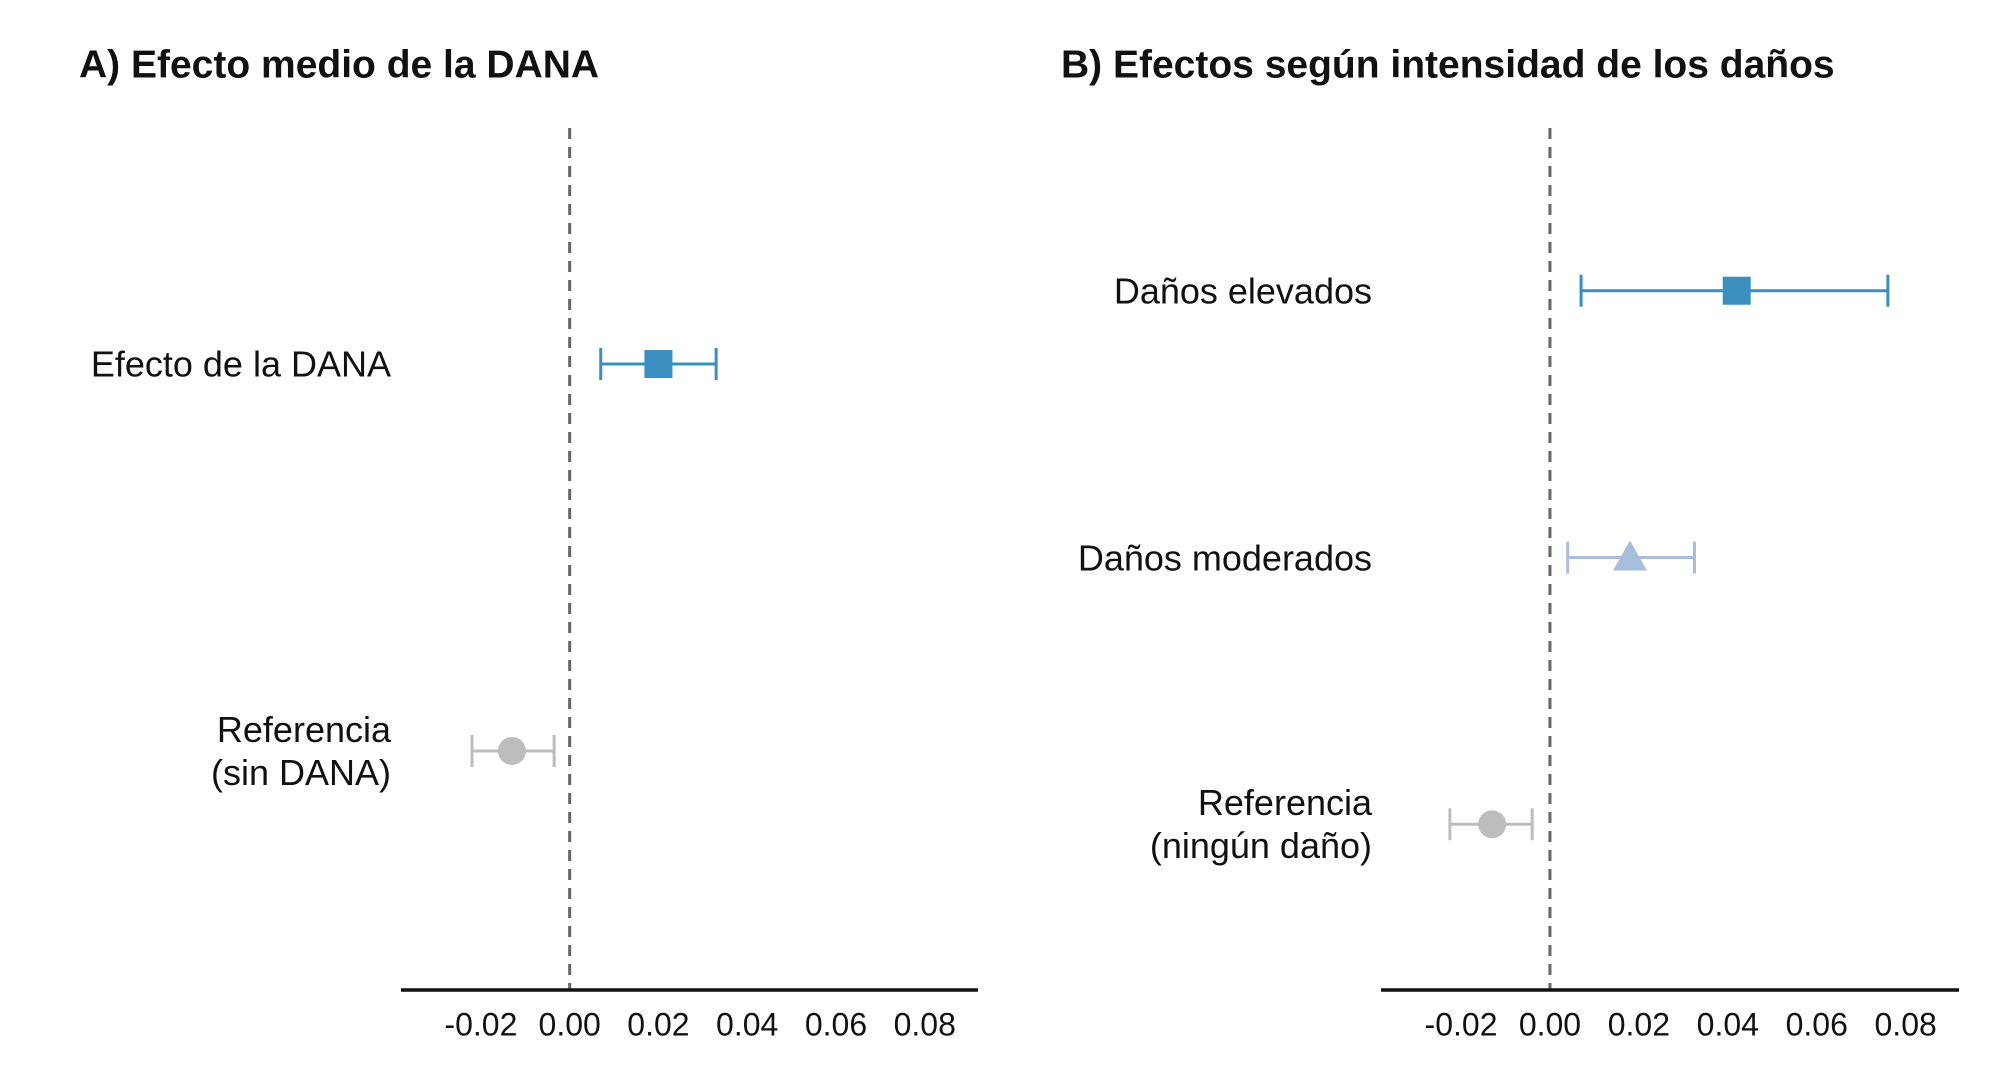  What do you see at coordinates (1224, 557) in the screenshot?
I see `category-label: Daños moderados` at bounding box center [1224, 557].